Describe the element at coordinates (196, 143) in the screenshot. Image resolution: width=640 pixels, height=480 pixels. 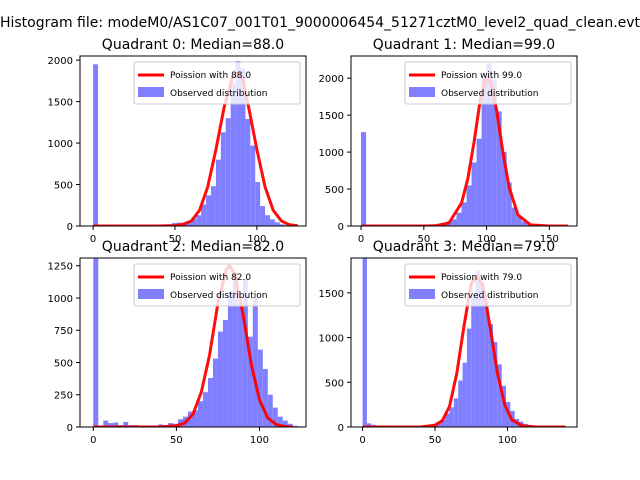
I see `quadrant-0-plot-area` at that location.